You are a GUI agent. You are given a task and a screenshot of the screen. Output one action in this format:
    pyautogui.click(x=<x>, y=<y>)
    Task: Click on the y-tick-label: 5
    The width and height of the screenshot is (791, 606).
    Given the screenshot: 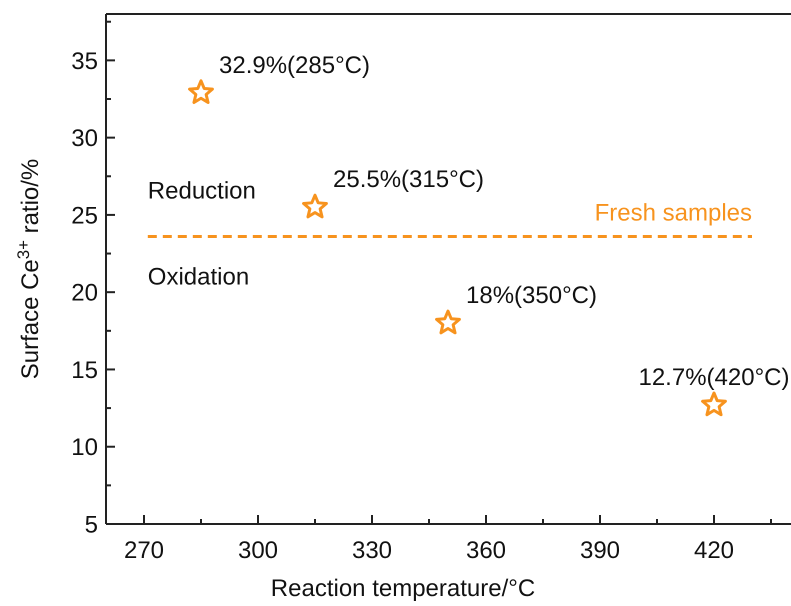 What is the action you would take?
    pyautogui.click(x=91, y=524)
    